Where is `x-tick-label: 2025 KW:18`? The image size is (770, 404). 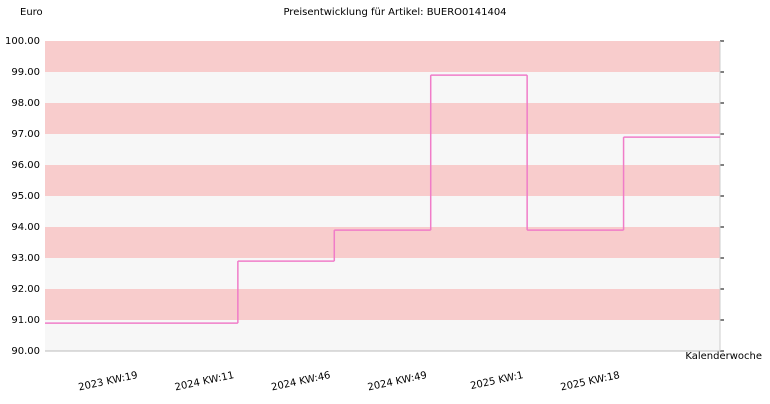 x-tick-label: 2025 KW:18 is located at coordinates (590, 381).